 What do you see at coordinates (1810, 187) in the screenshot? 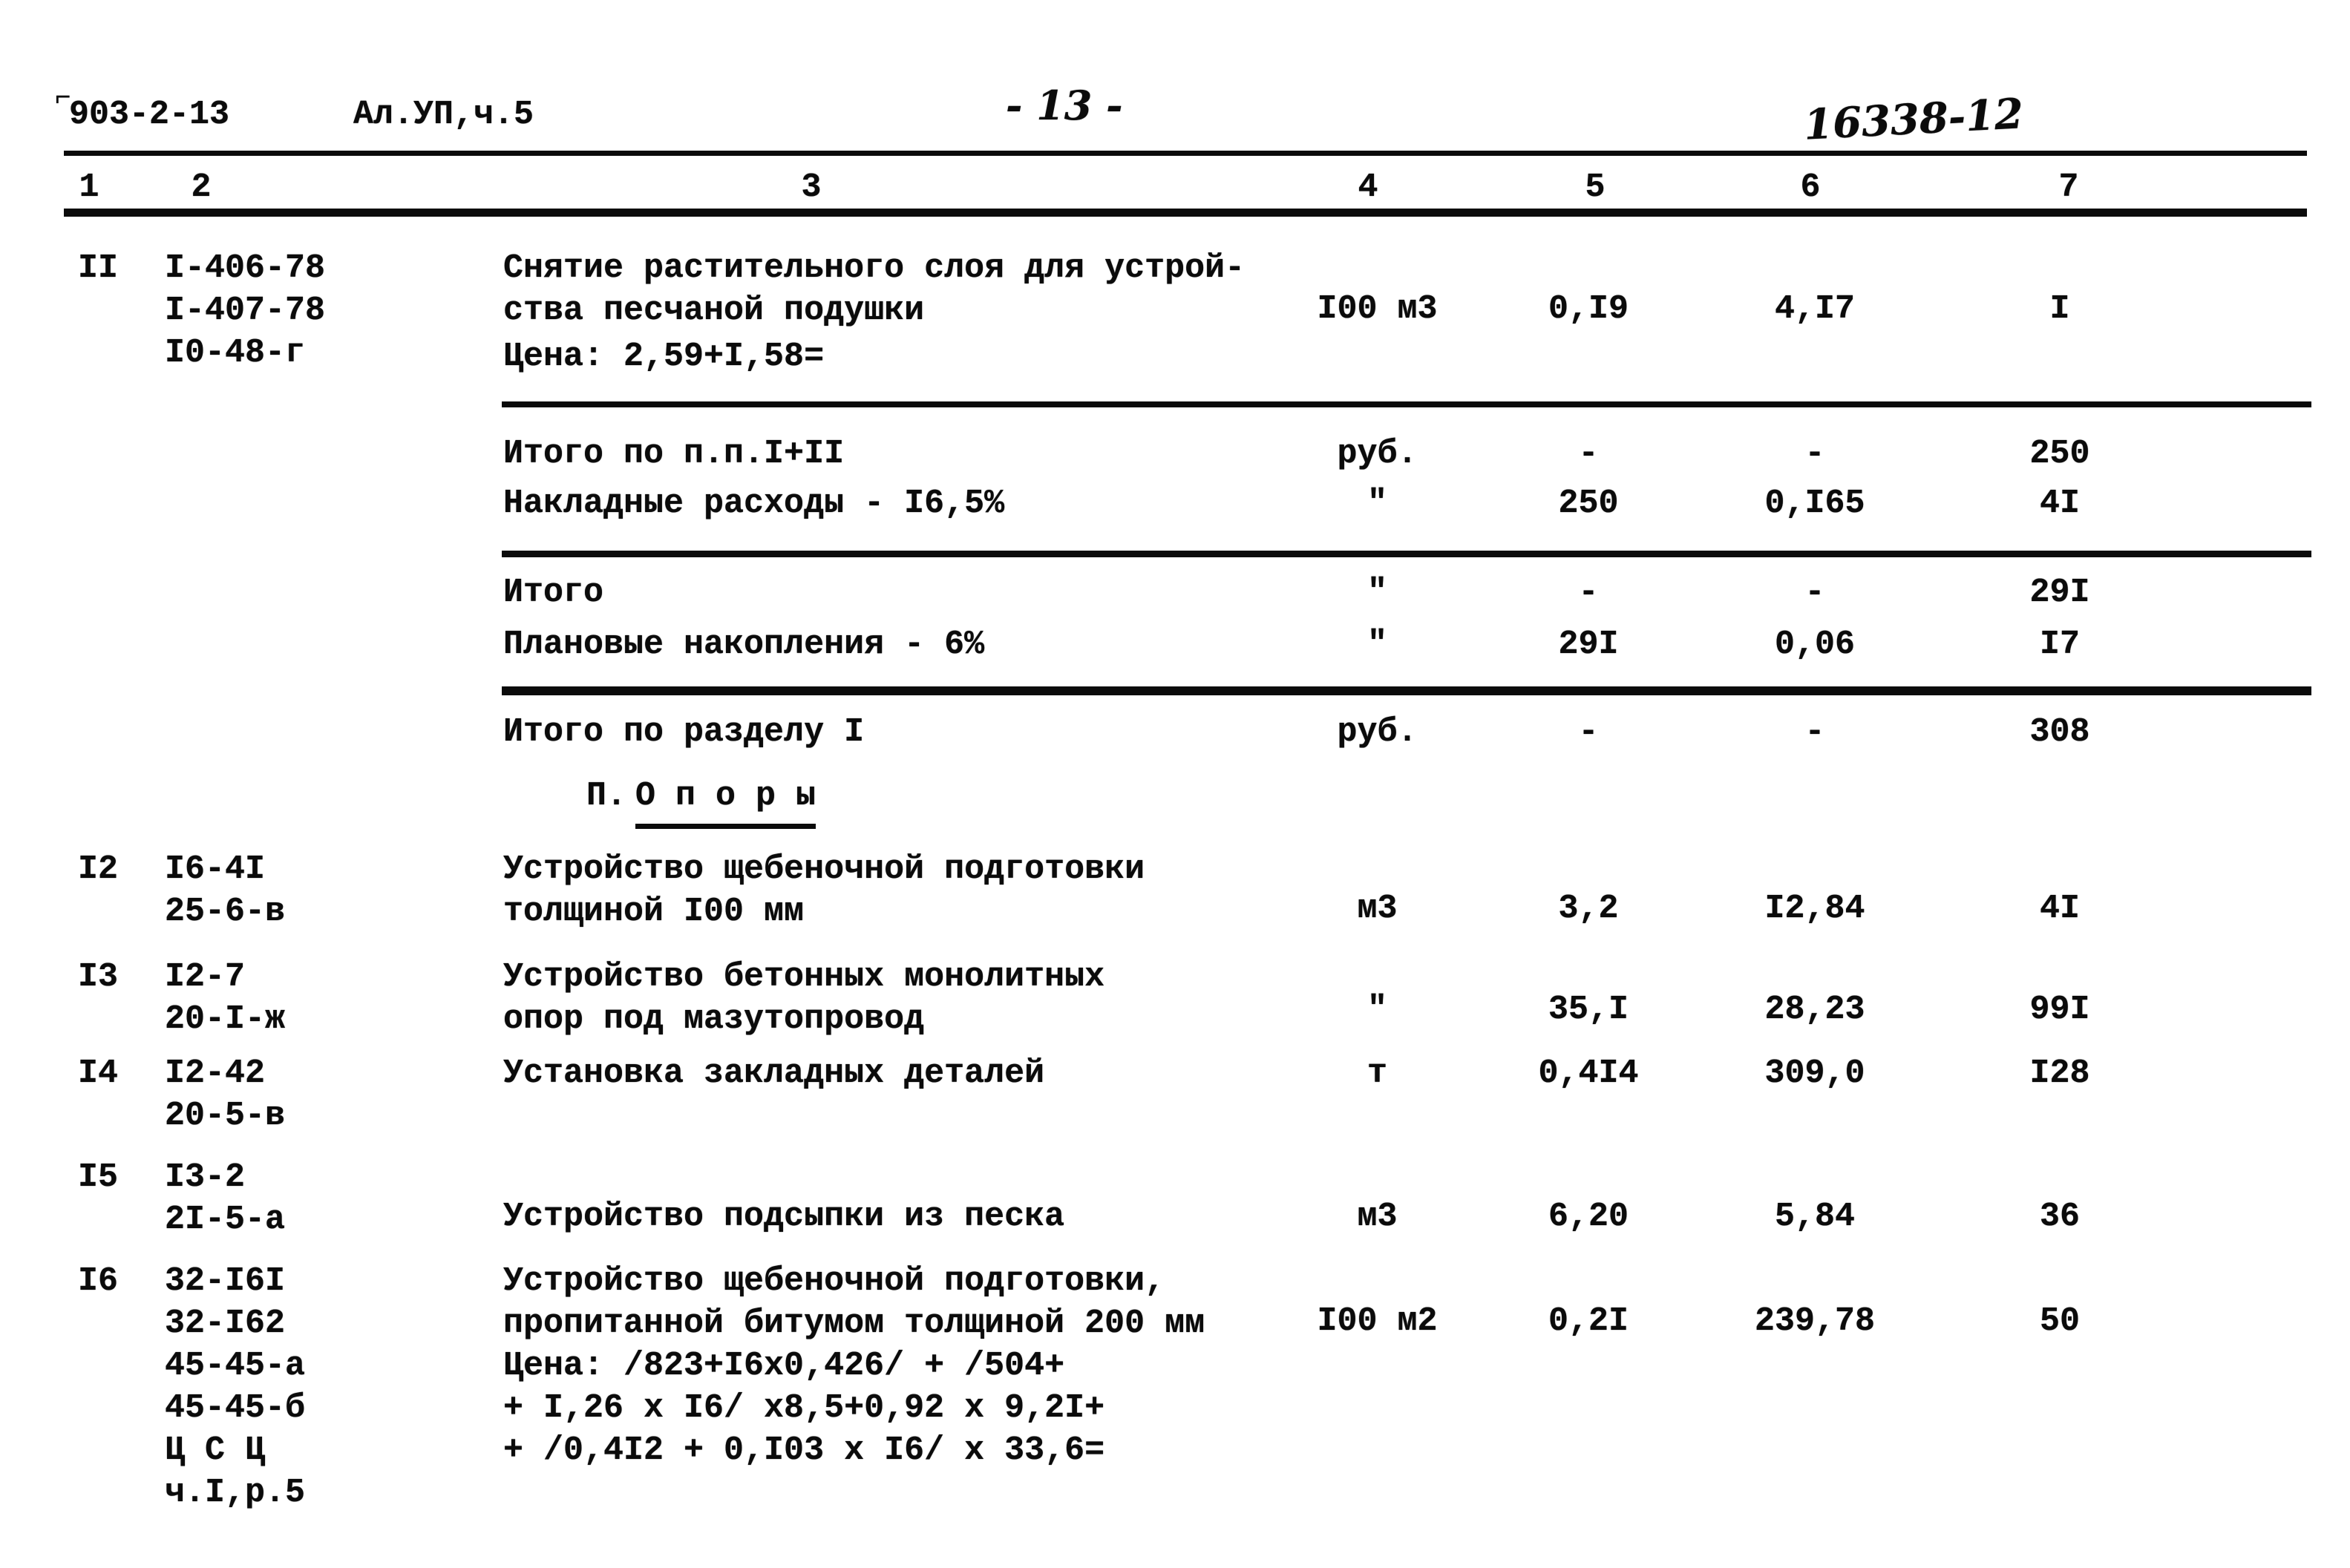
I see `column-number-6: 6` at bounding box center [1810, 187].